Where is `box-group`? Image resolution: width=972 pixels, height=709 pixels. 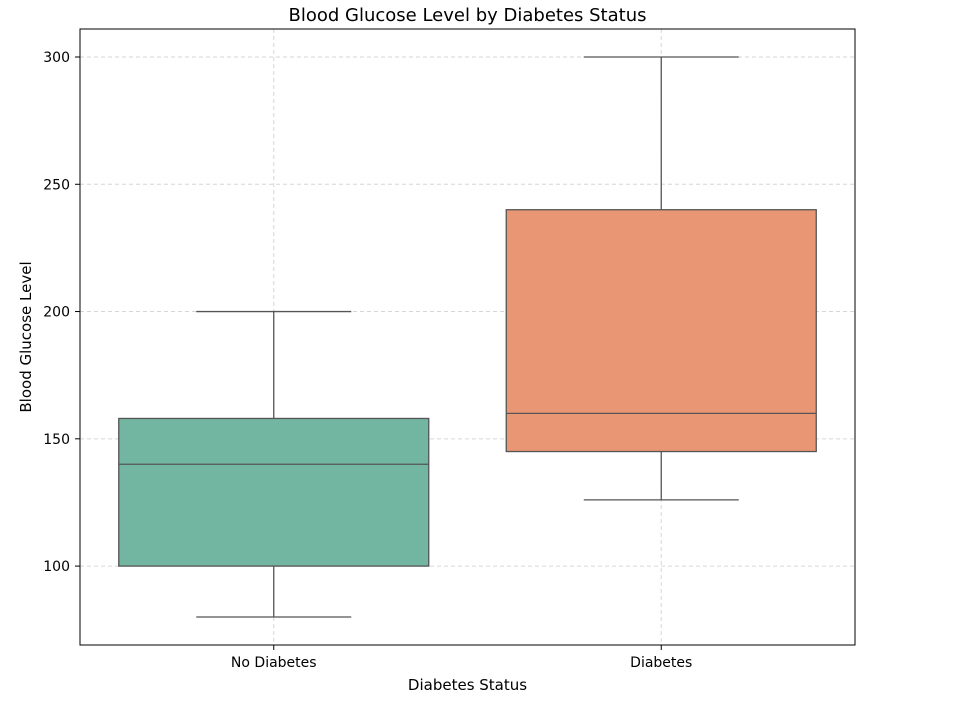
box-group is located at coordinates (274, 464).